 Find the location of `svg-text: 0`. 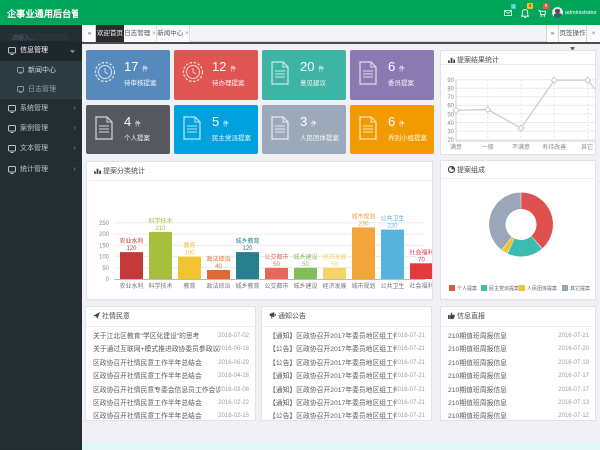

svg-text: 0 is located at coordinates (108, 280).